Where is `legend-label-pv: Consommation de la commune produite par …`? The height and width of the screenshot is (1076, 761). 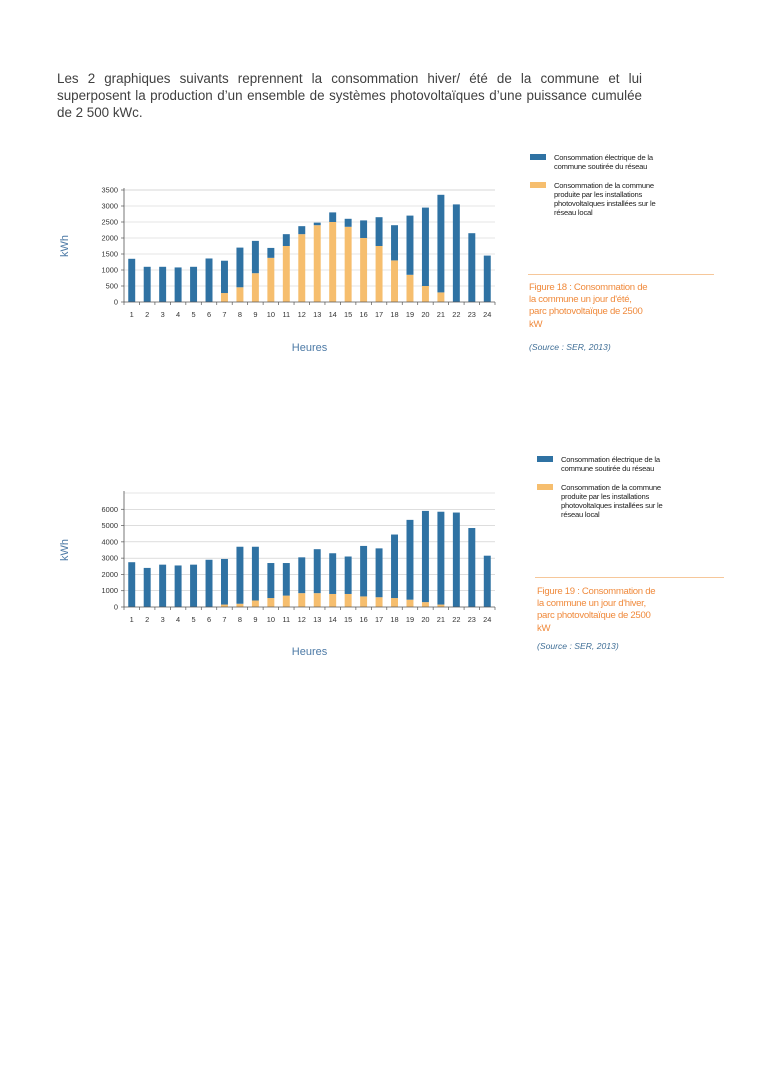 legend-label-pv: Consommation de la commune produite par … is located at coordinates (612, 501).